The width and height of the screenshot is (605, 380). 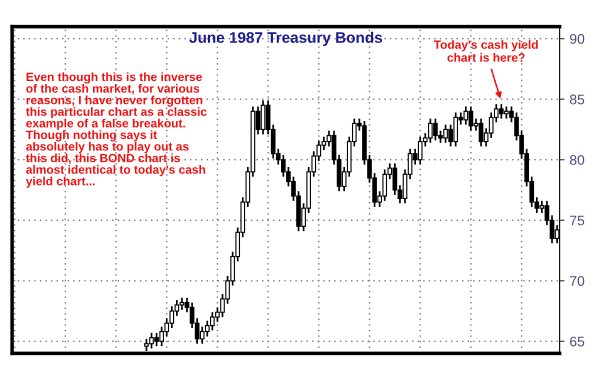 What do you see at coordinates (577, 99) in the screenshot?
I see `y-tick-label: 85` at bounding box center [577, 99].